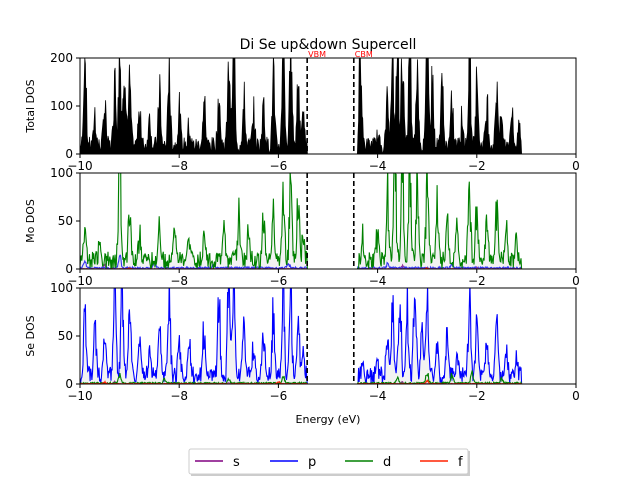 This screenshot has height=480, width=640. I want to click on chart-title: Di Se up&down Supercell, so click(328, 45).